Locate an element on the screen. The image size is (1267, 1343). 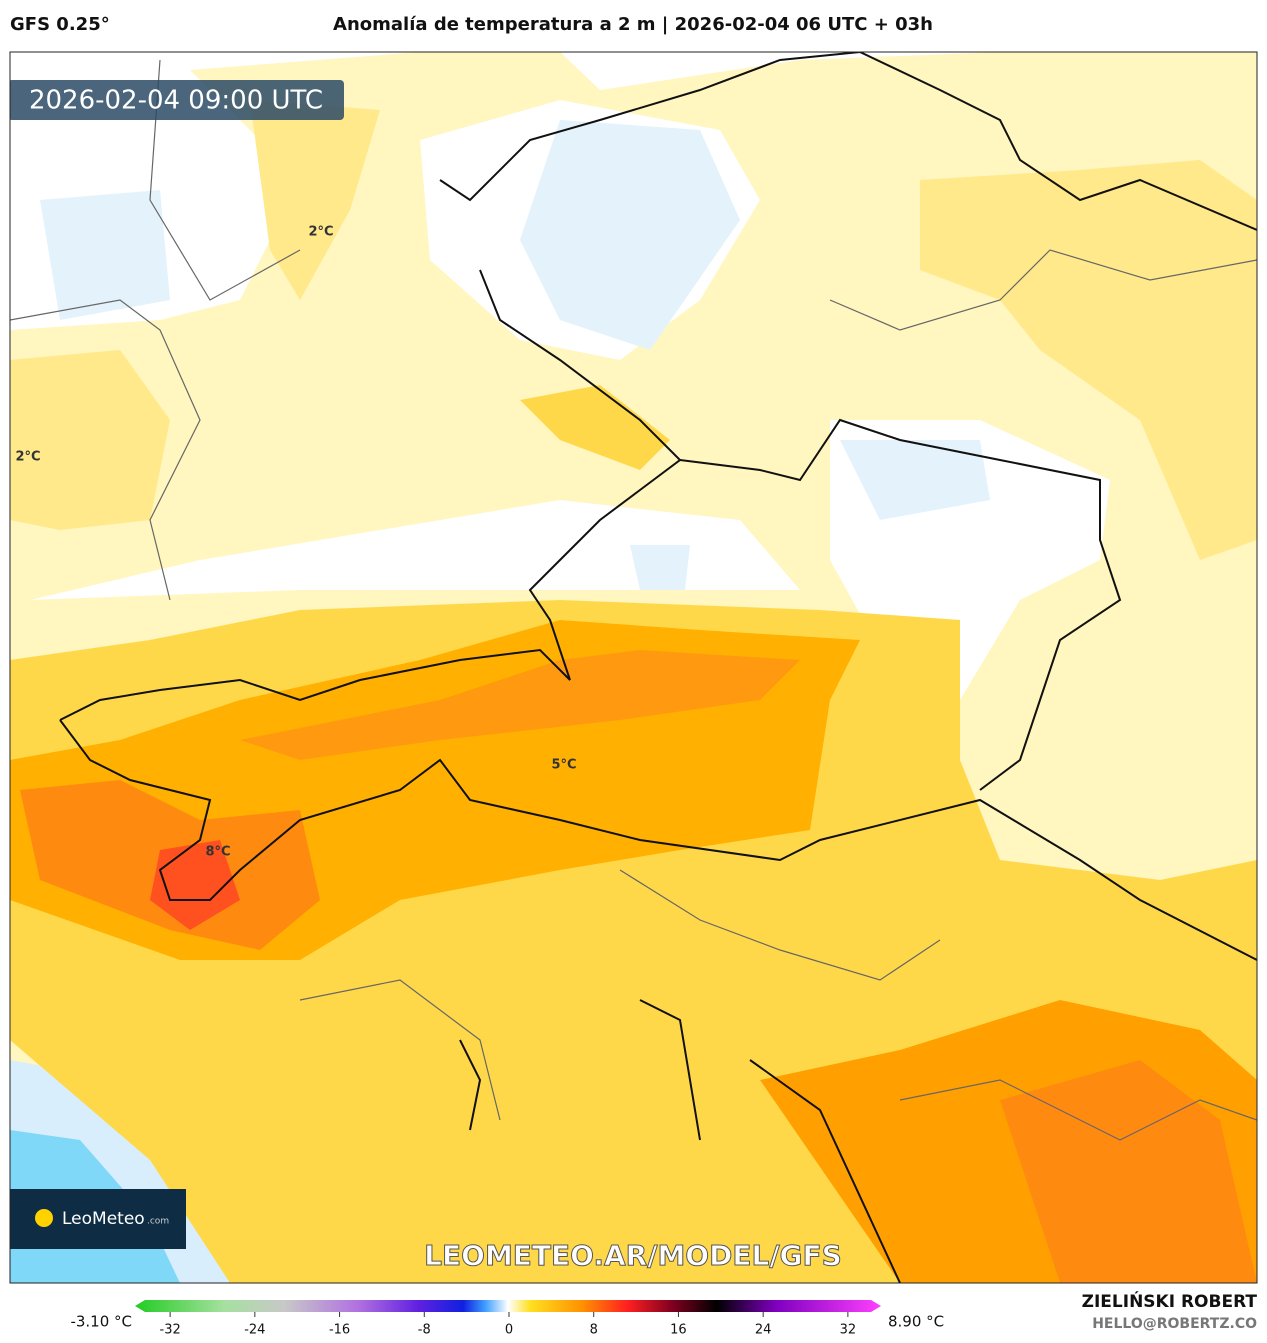
logo-suffix: .com is located at coordinates (158, 1222).